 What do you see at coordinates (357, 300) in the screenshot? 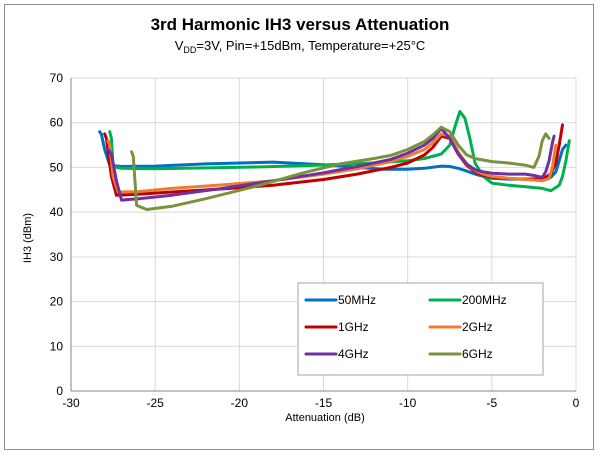
I see `legend-label-50MHz: 50MHz` at bounding box center [357, 300].